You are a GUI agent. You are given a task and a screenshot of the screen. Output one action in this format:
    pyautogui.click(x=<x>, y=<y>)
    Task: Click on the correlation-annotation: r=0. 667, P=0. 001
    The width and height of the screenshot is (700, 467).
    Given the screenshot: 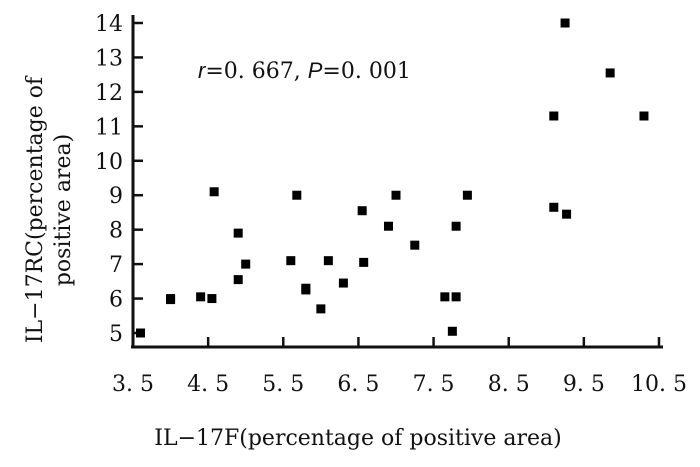 What is the action you would take?
    pyautogui.click(x=304, y=71)
    